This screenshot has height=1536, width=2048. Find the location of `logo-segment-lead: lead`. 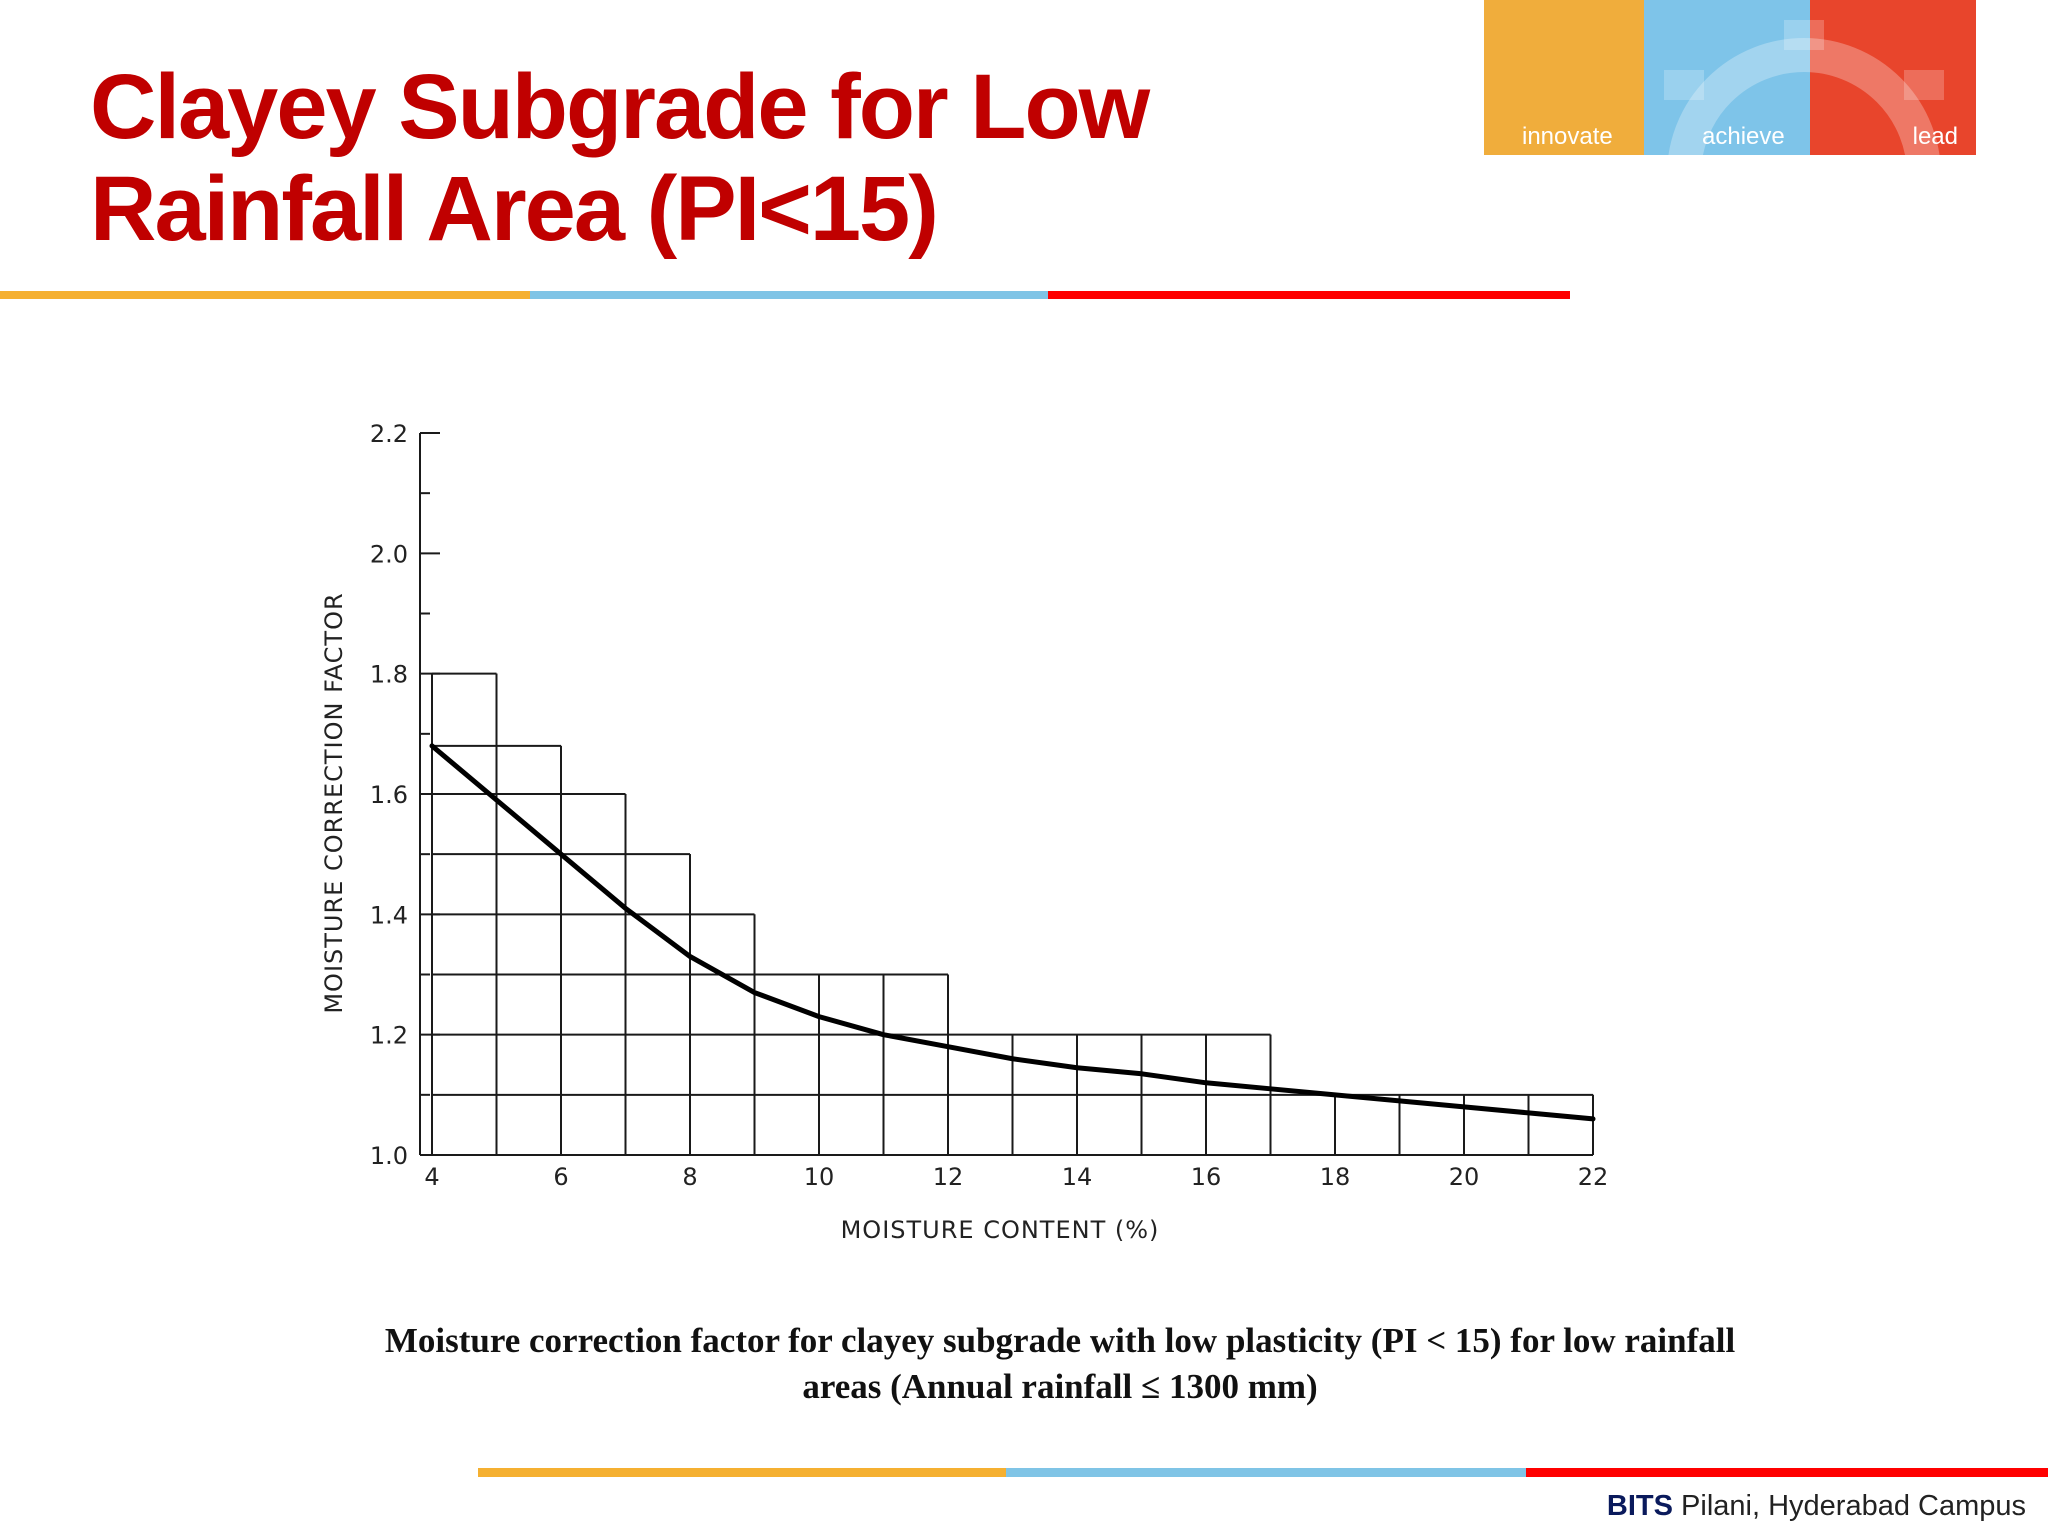

logo-segment-lead: lead is located at coordinates (1893, 77).